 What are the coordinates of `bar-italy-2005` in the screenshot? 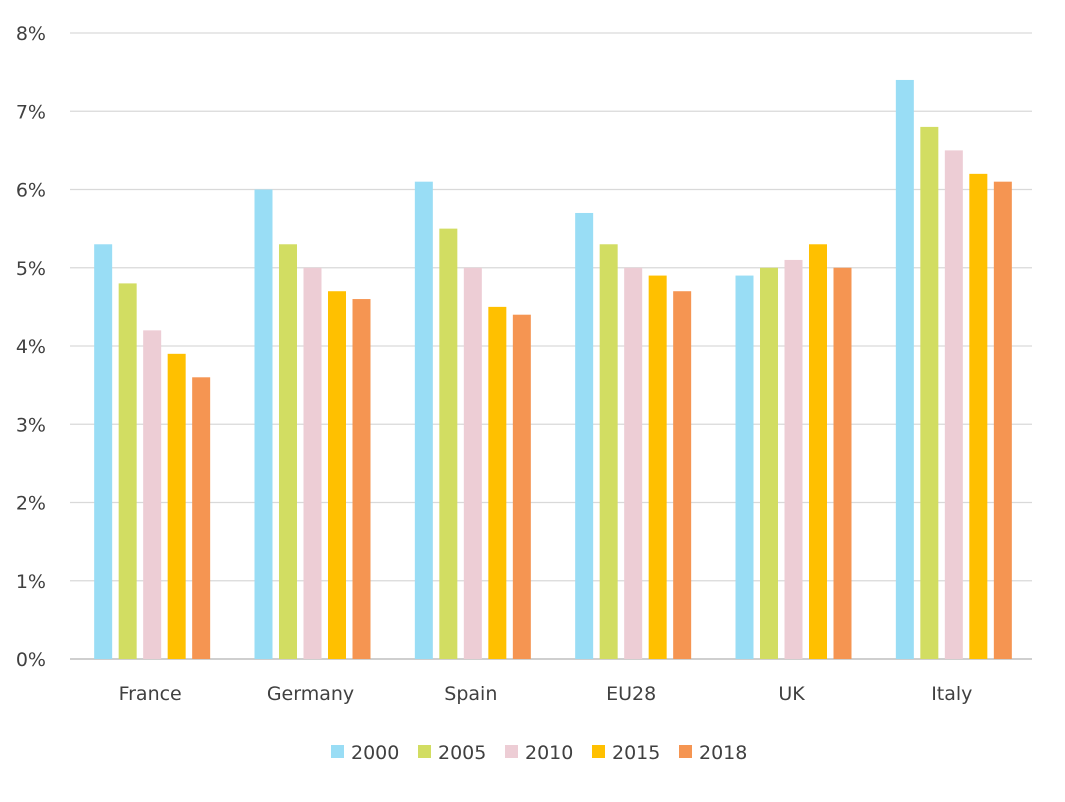 It's located at (929, 392).